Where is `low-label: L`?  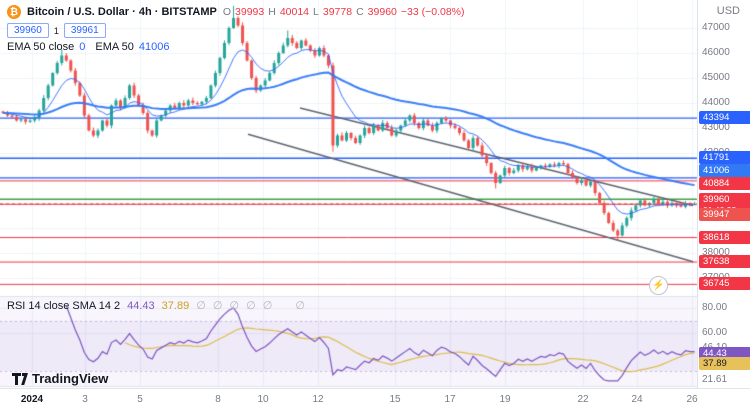 low-label: L is located at coordinates (316, 12).